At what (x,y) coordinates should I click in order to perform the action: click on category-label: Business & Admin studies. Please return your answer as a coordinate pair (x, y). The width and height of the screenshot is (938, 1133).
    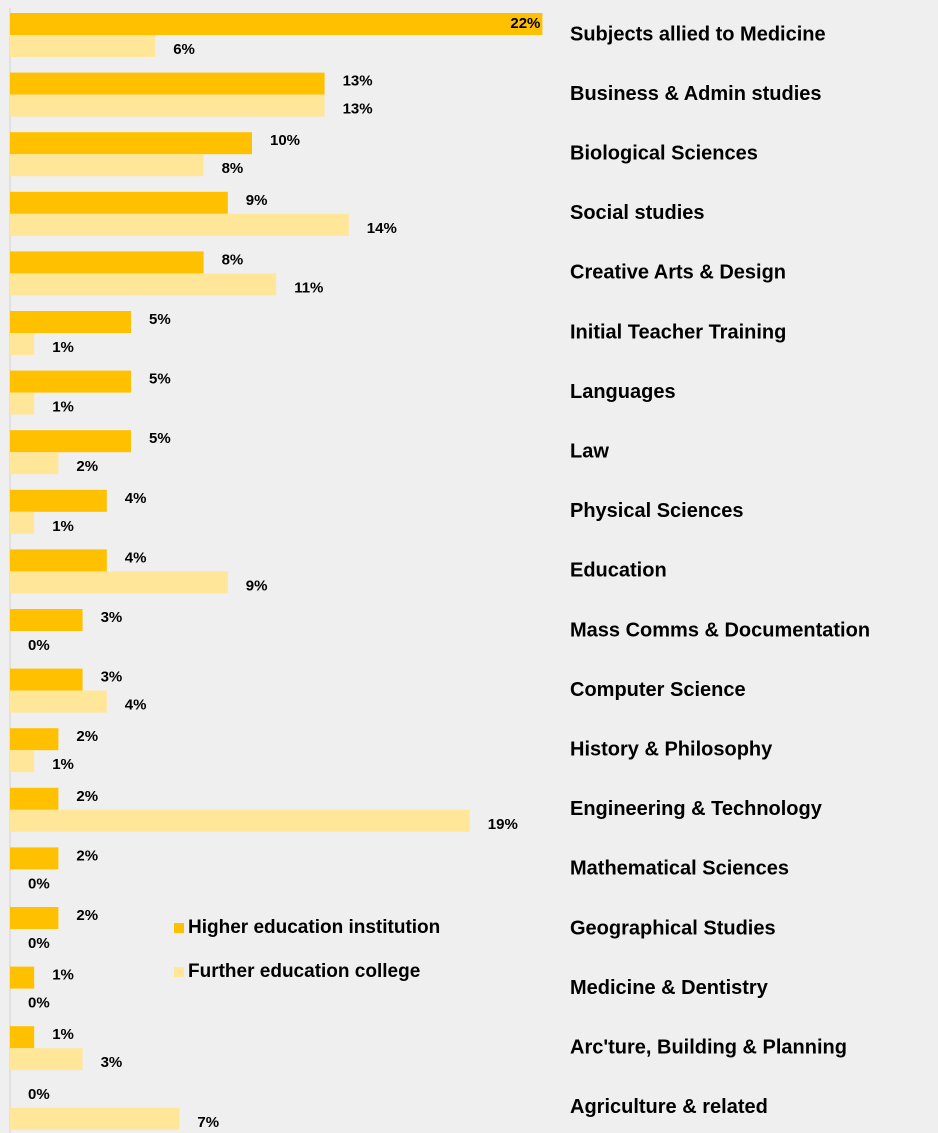
    Looking at the image, I should click on (696, 94).